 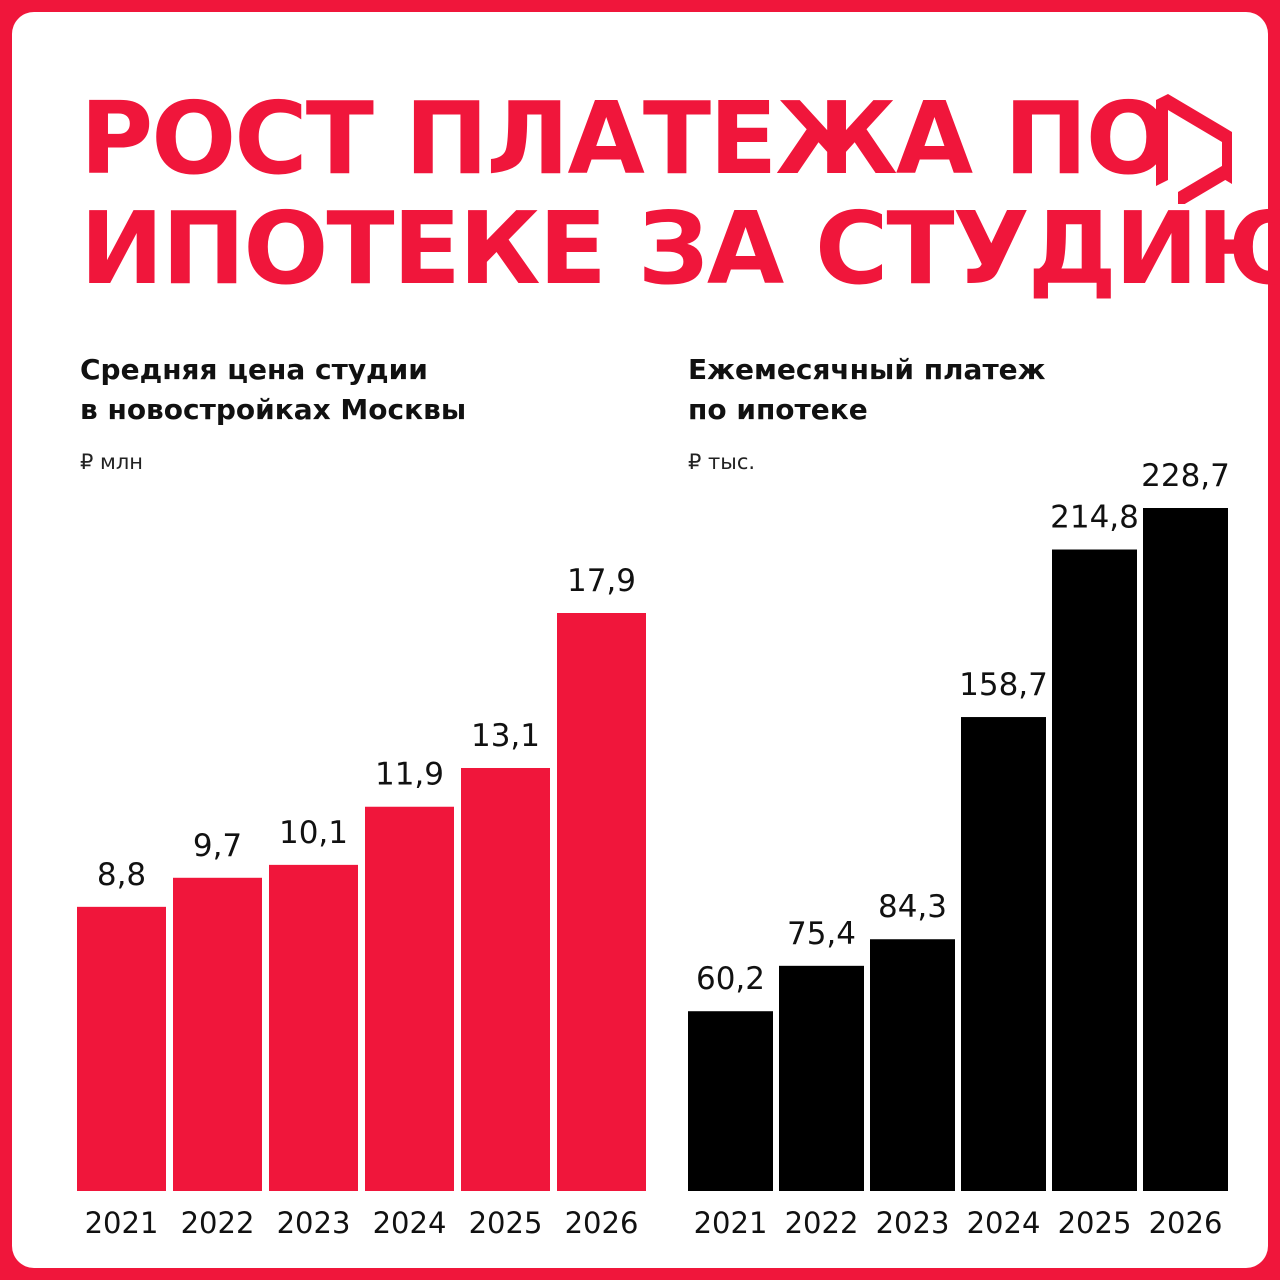 I want to click on left-x-tick-2021: 2021, so click(x=122, y=1223).